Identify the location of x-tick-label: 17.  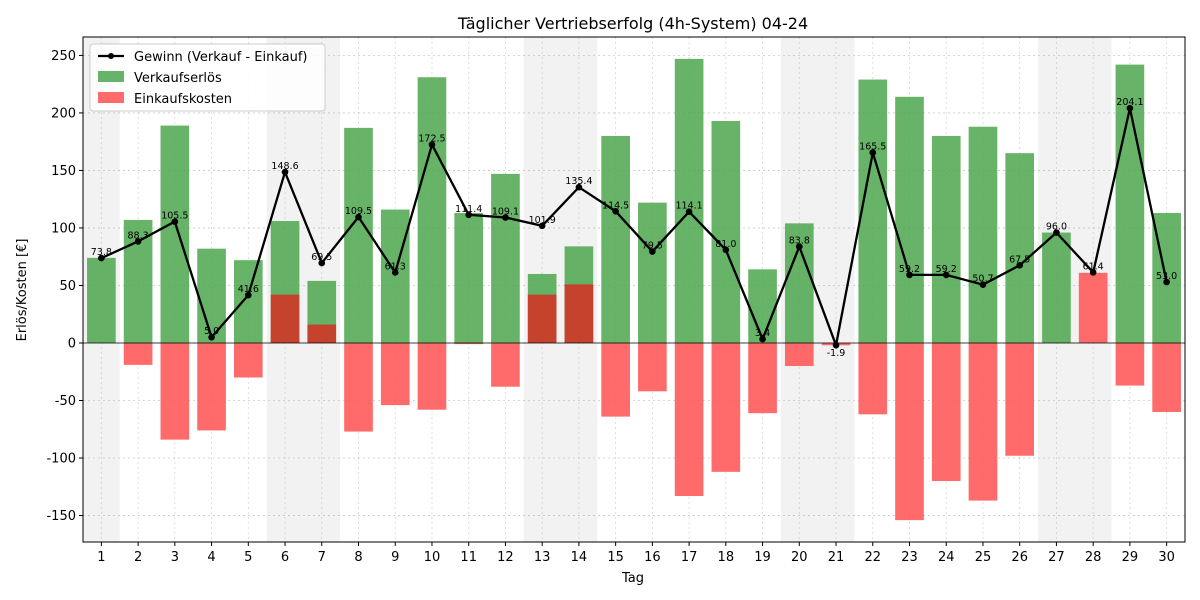
(689, 557).